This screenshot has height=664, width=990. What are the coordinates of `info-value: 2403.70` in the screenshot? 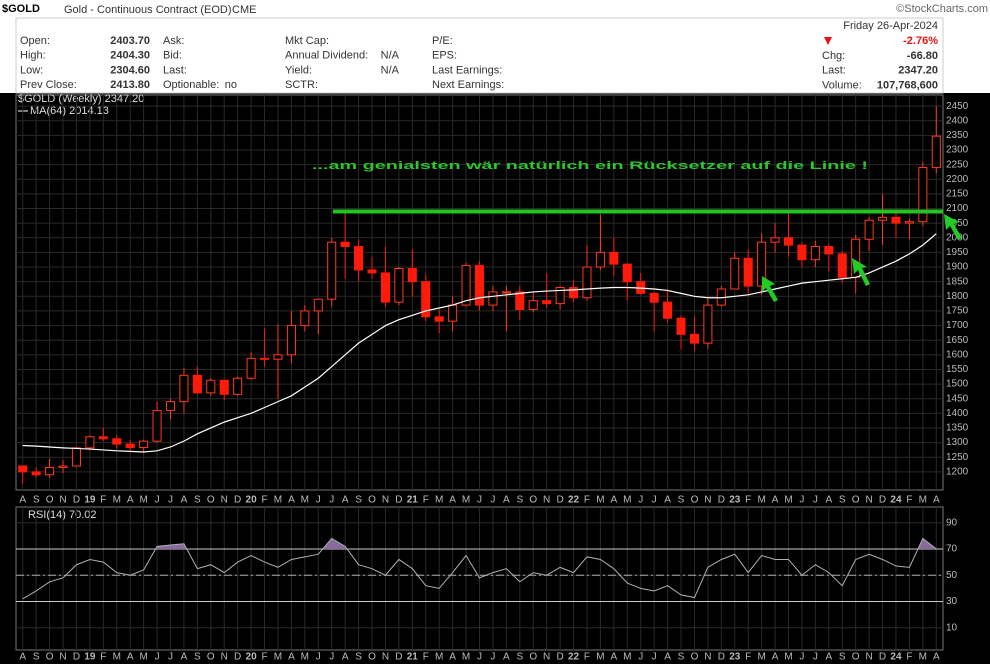 It's located at (130, 41).